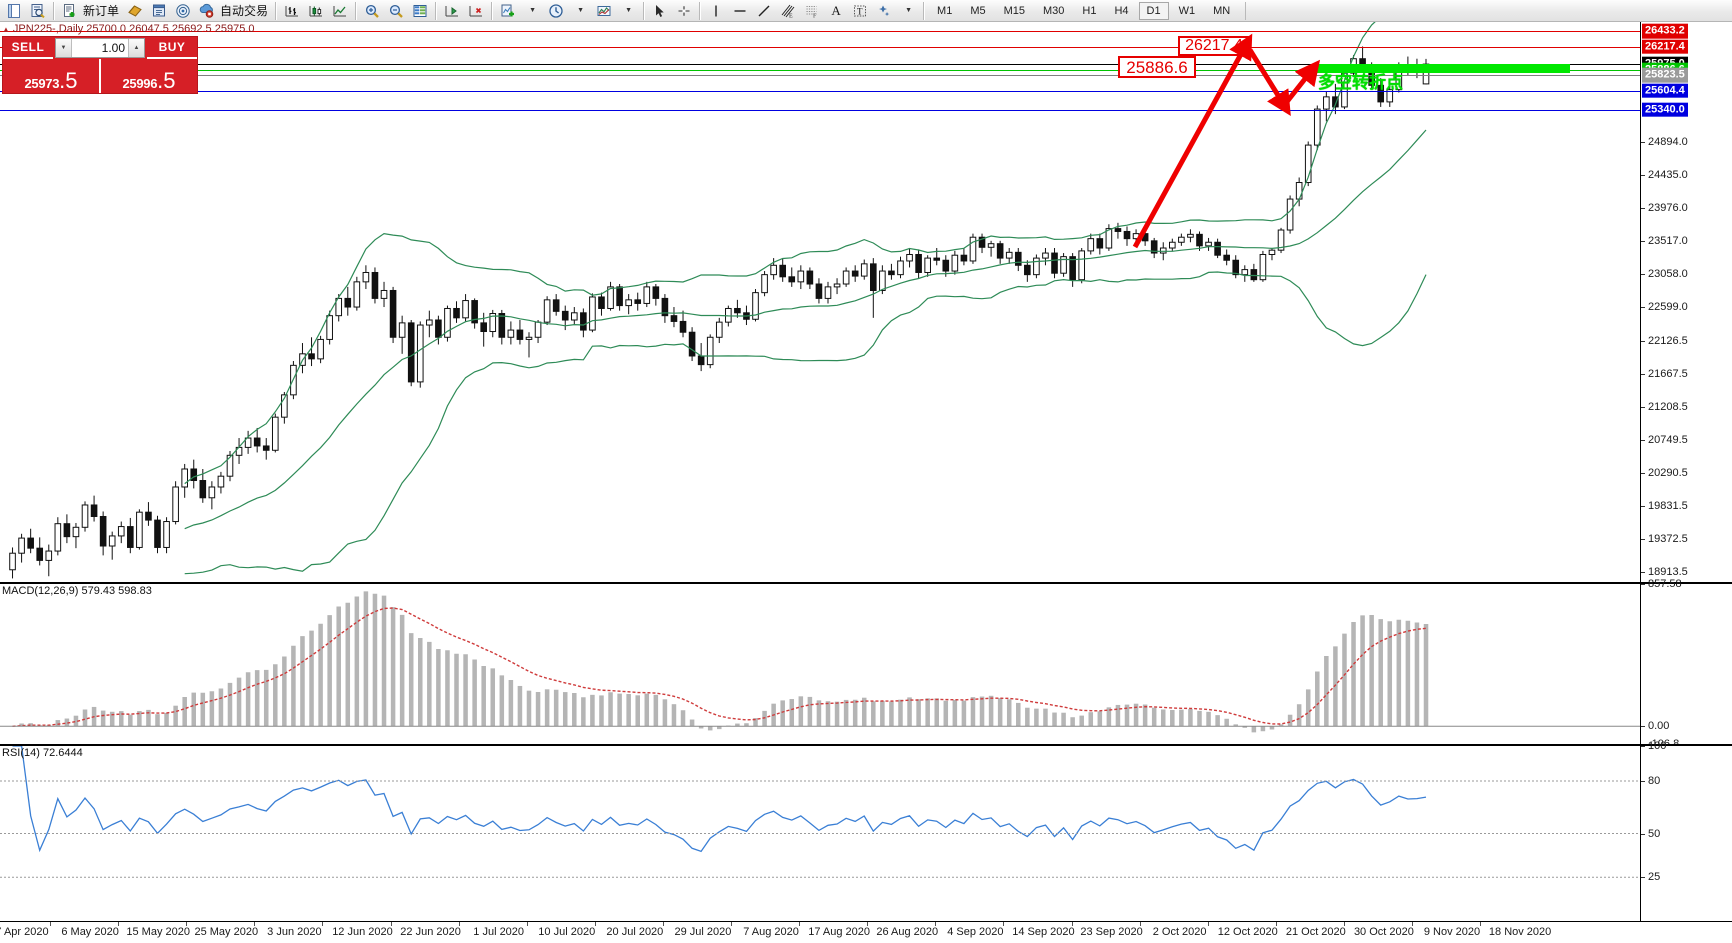 This screenshot has width=1732, height=943. What do you see at coordinates (136, 48) in the screenshot?
I see `volume-increase-button: ▲` at bounding box center [136, 48].